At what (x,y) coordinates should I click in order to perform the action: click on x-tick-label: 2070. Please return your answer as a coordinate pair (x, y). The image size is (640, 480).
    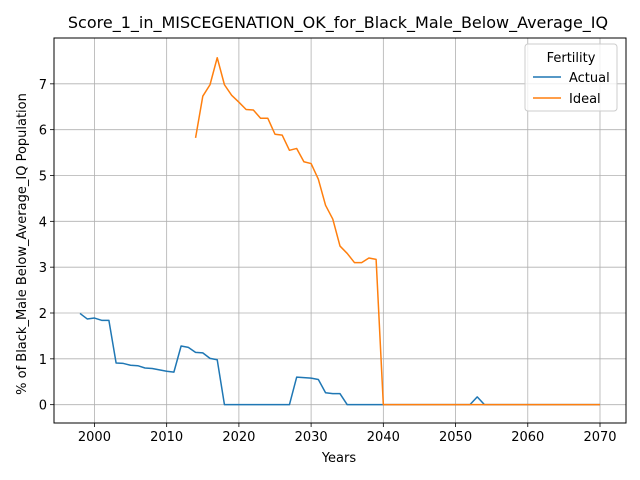
    Looking at the image, I should click on (599, 437).